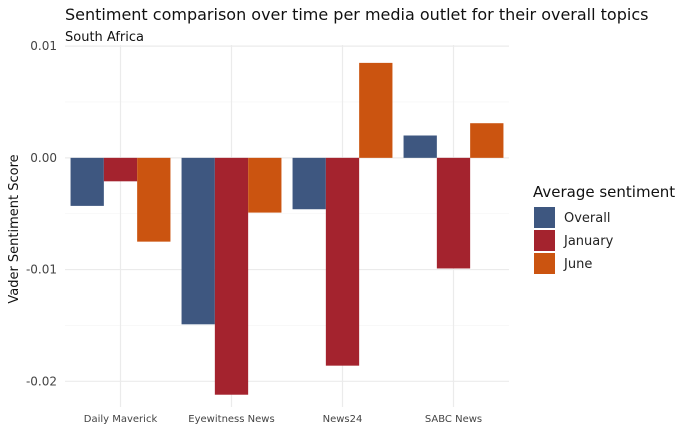 This screenshot has width=700, height=432. What do you see at coordinates (544, 240) in the screenshot?
I see `legend-swatch-january` at bounding box center [544, 240].